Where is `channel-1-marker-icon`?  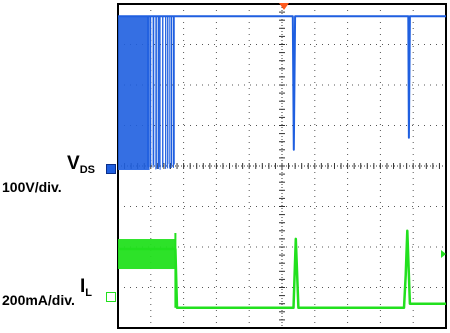 channel-1-marker-icon is located at coordinates (111, 169).